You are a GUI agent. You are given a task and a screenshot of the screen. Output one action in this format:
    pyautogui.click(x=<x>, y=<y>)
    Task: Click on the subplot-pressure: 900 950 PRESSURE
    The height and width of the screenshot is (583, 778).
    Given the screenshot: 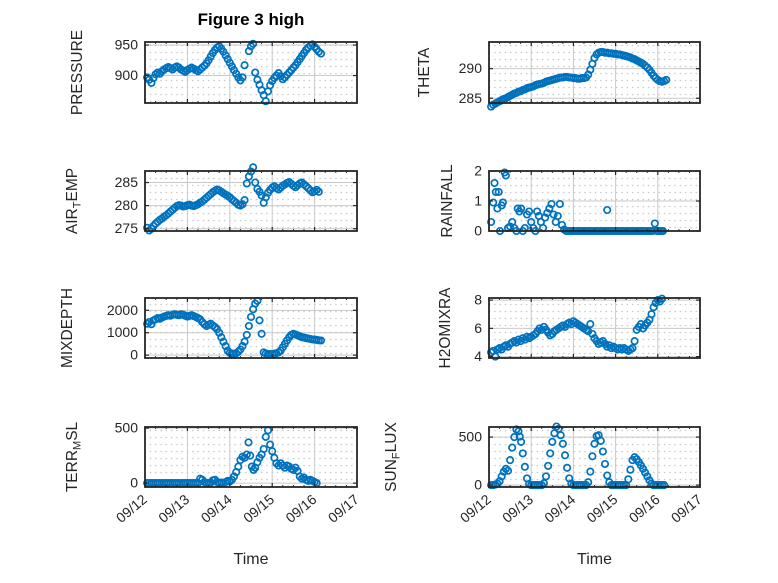 What is the action you would take?
    pyautogui.click(x=213, y=72)
    